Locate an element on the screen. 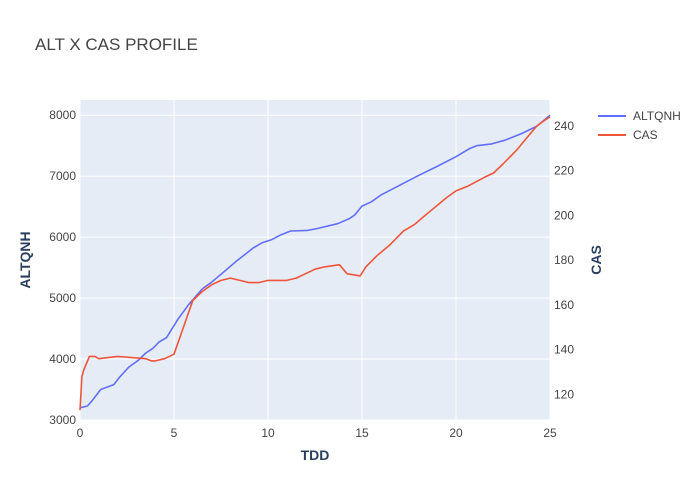 The height and width of the screenshot is (500, 700). y-tick-label: 4000 is located at coordinates (62, 359).